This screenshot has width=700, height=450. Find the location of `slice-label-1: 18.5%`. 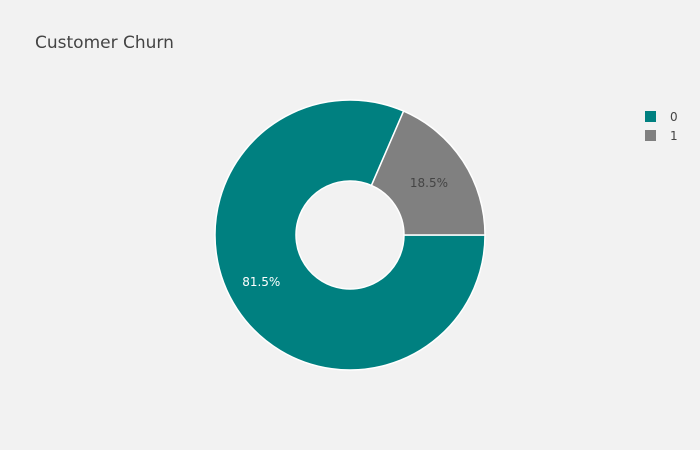

slice-label-1: 18.5% is located at coordinates (429, 183).